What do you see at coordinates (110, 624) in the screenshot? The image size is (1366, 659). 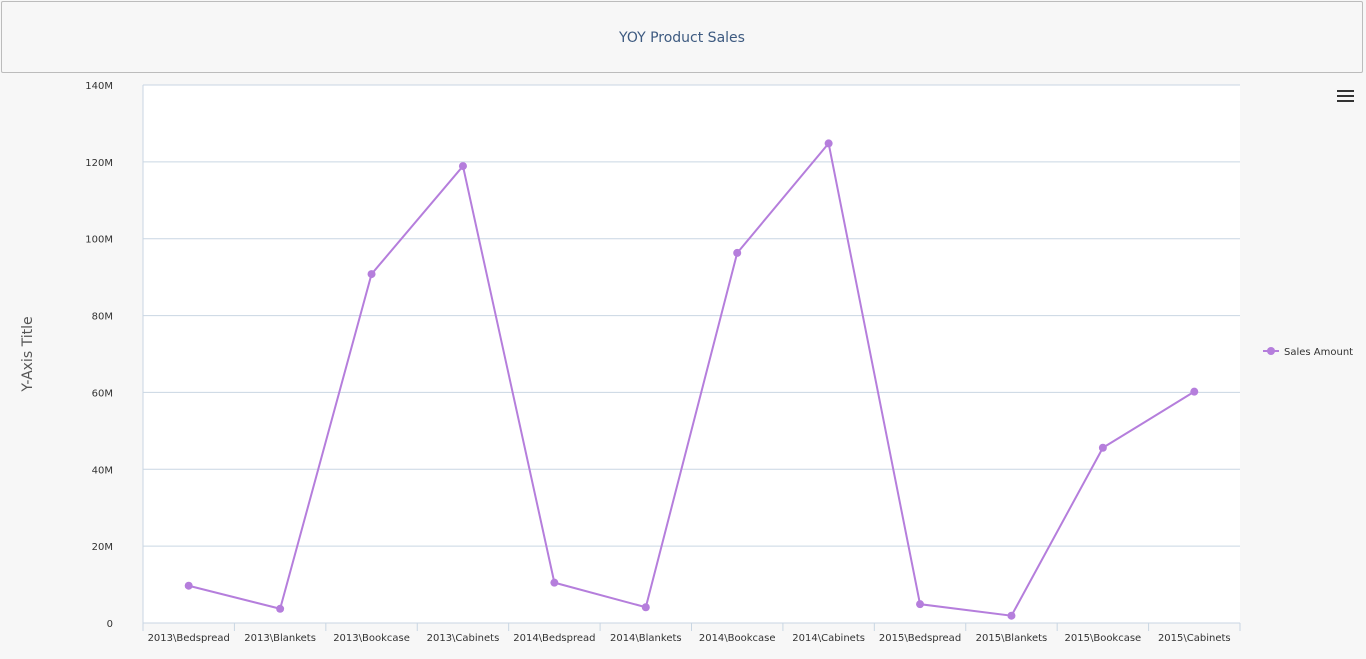 I see `y-tick-label: 0` at bounding box center [110, 624].